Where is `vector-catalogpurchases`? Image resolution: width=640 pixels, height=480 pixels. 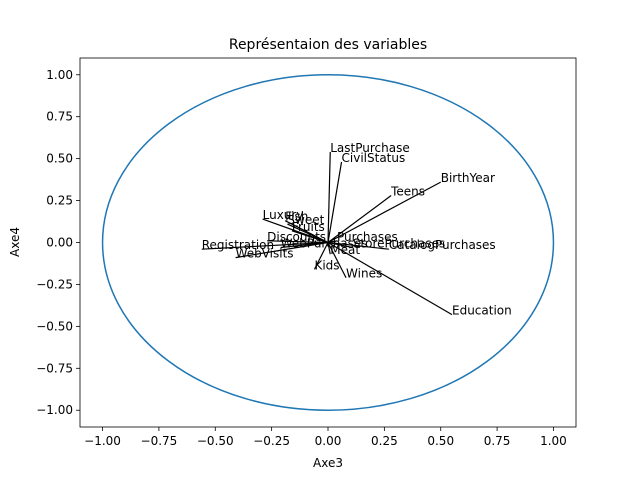 vector-catalogpurchases is located at coordinates (358, 245).